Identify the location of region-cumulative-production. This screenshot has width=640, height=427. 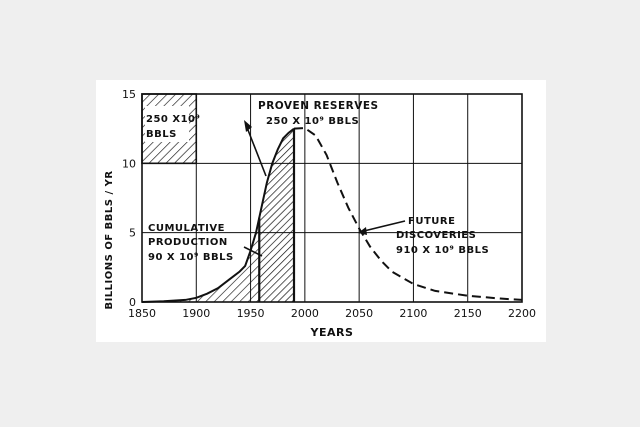
(201, 259).